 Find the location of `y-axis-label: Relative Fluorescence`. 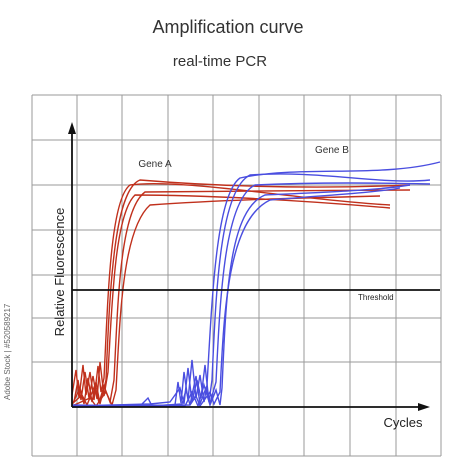

y-axis-label: Relative Fluorescence is located at coordinates (59, 272).